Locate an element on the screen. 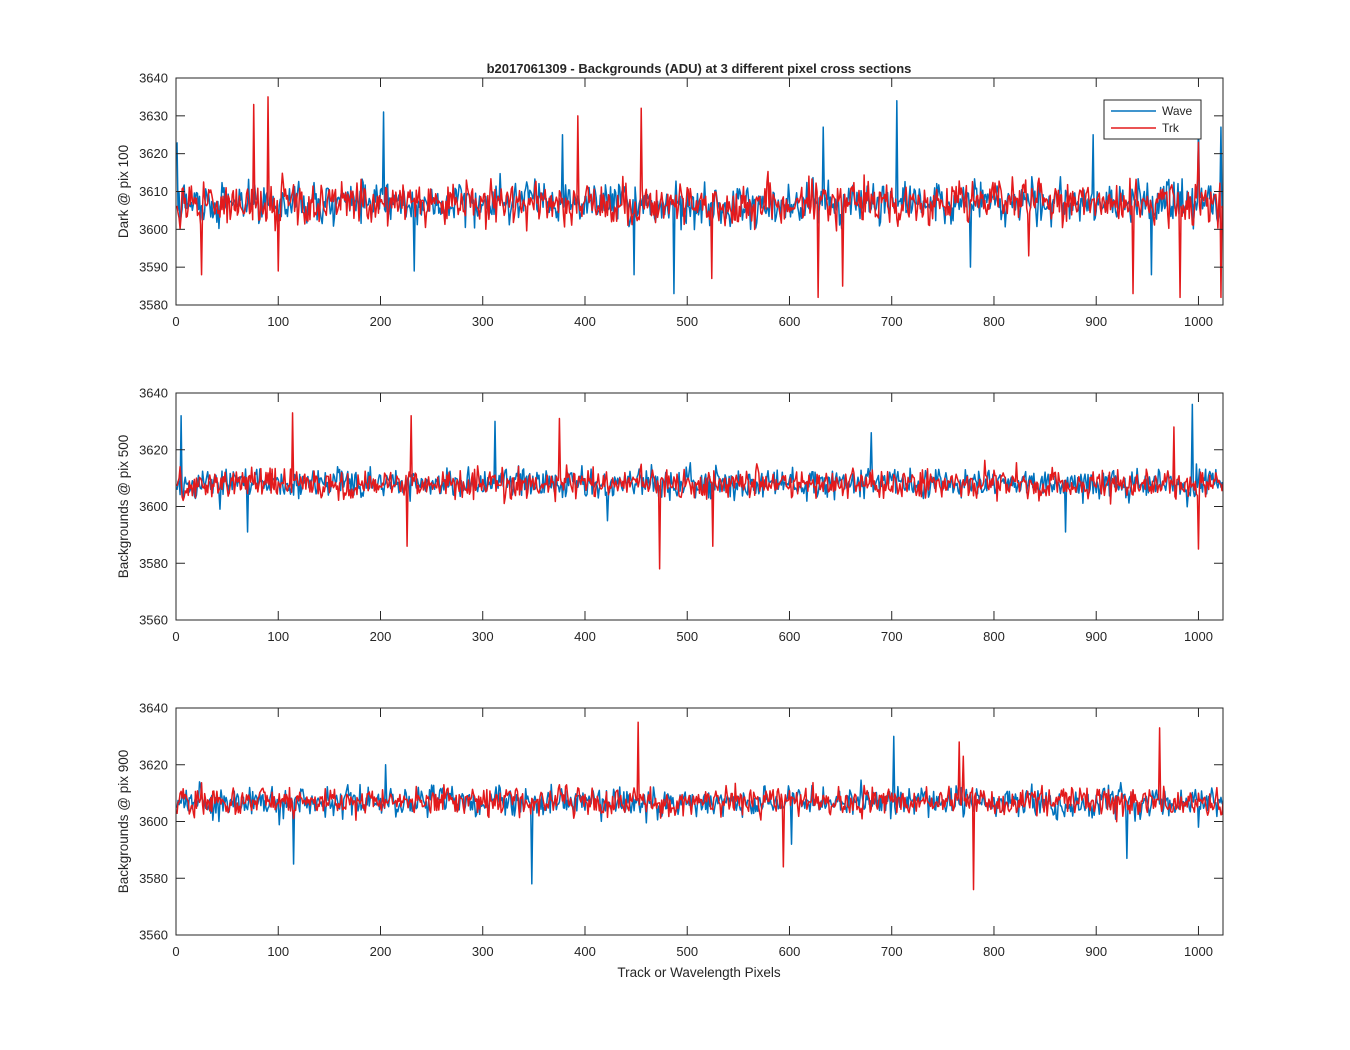 The width and height of the screenshot is (1350, 1050). legend-label-trk: Trk is located at coordinates (1171, 128).